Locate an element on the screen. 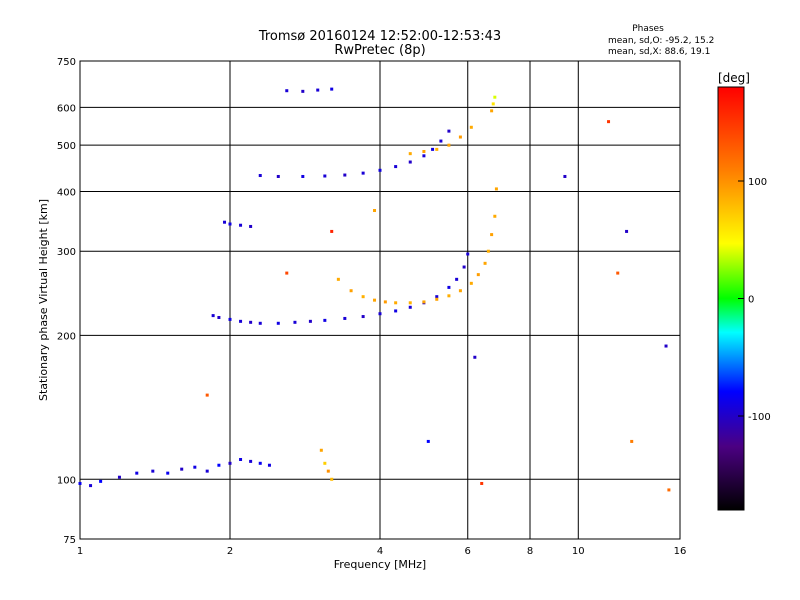  y-tick-label: 750 is located at coordinates (66, 62).